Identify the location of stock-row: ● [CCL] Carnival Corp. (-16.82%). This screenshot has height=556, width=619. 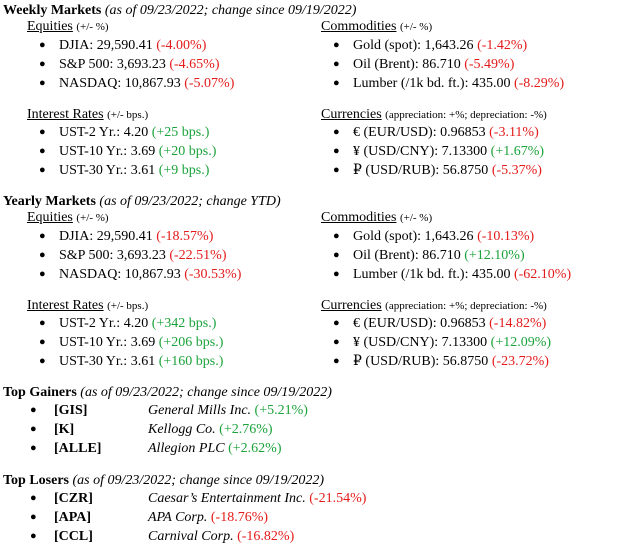
(183, 536).